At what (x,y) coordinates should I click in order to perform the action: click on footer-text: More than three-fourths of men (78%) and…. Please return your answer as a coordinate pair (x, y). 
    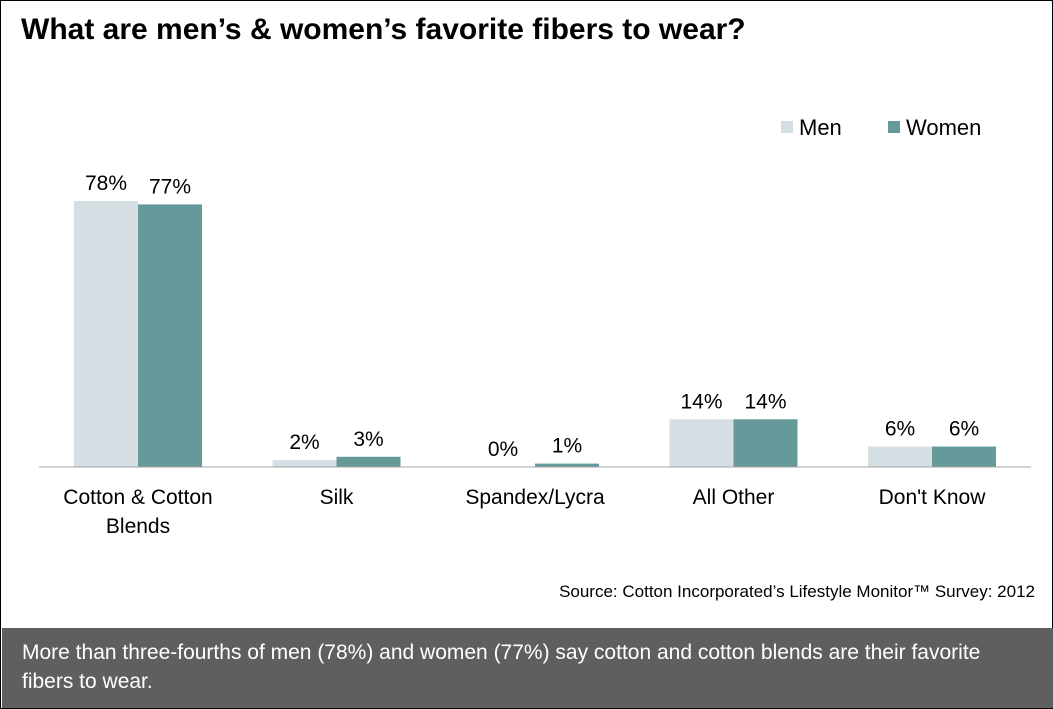
    Looking at the image, I should click on (501, 667).